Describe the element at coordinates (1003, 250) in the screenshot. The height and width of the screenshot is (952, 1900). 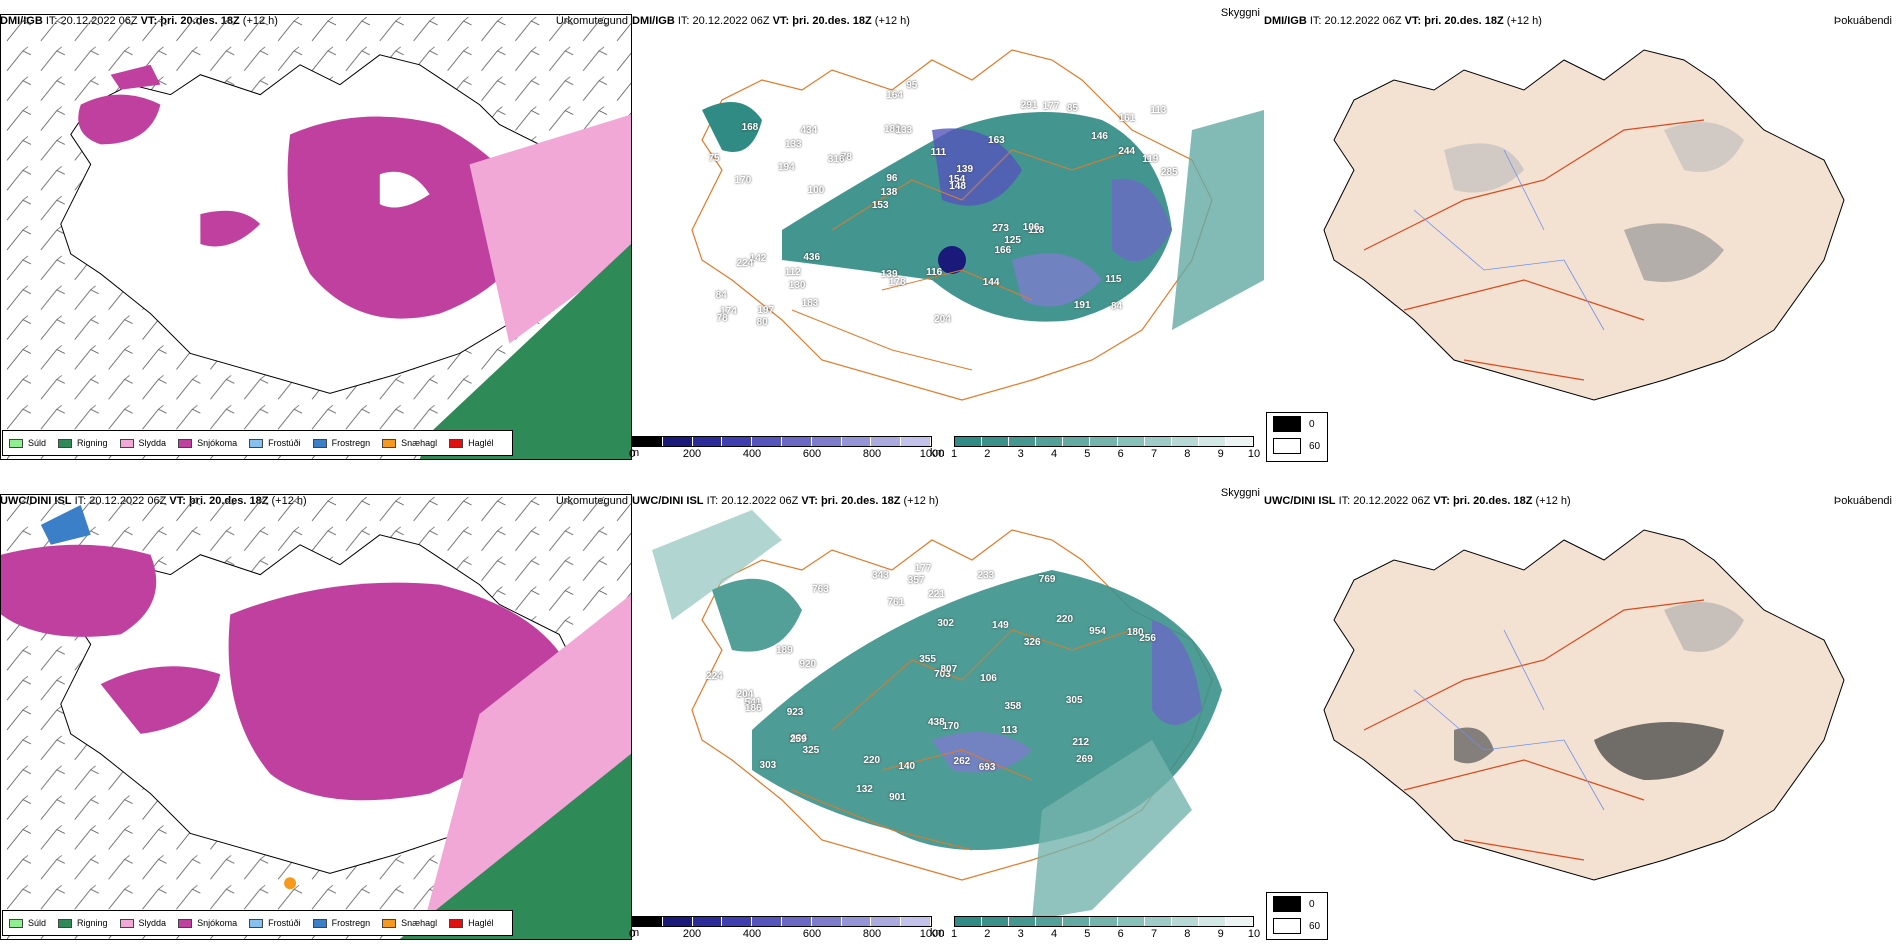
I see `visibility-value-label: 166` at that location.